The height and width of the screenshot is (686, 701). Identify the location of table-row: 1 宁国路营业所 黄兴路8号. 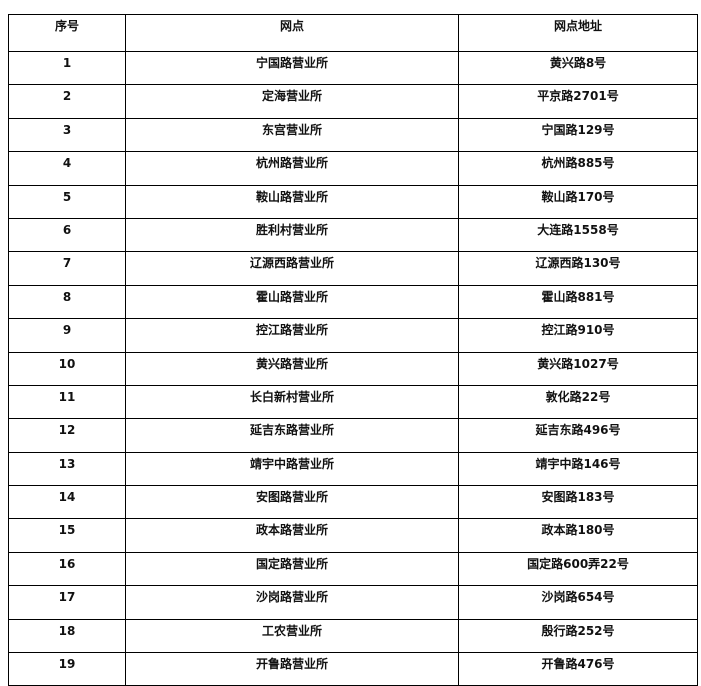
(353, 68).